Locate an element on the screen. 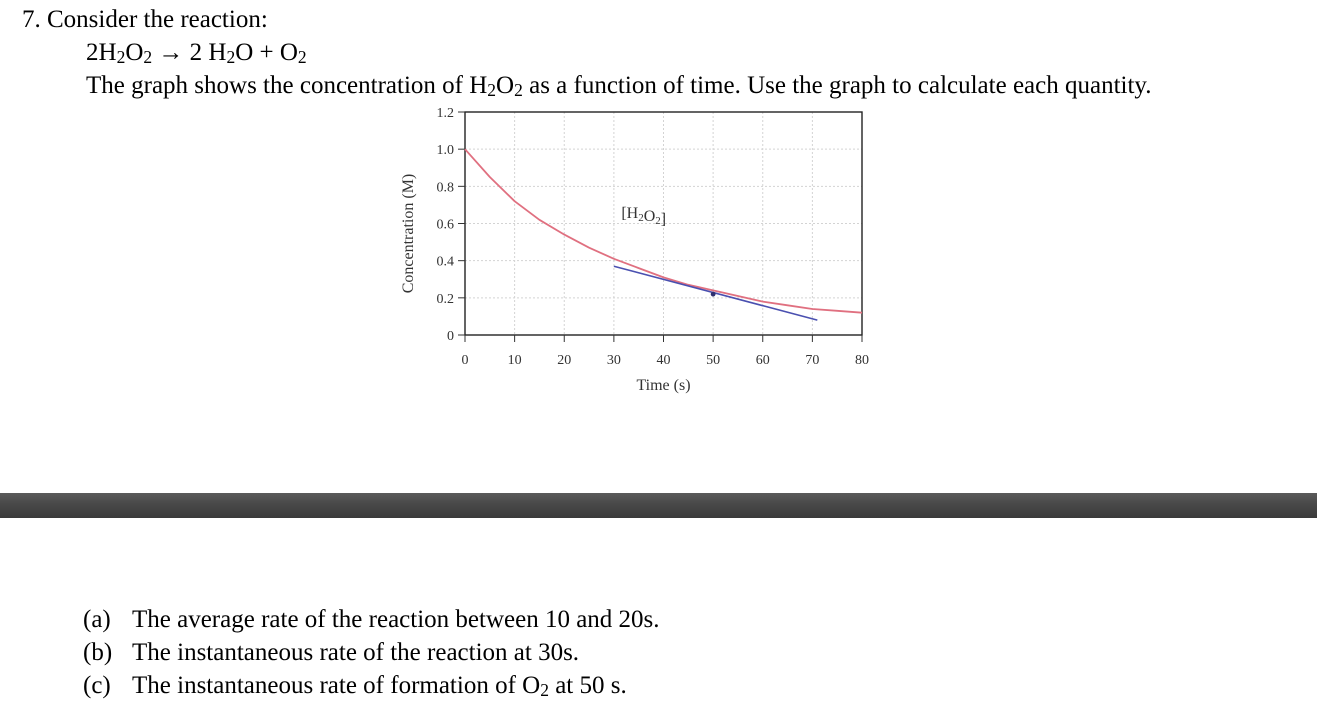  x-tick-label: 10 is located at coordinates (515, 360).